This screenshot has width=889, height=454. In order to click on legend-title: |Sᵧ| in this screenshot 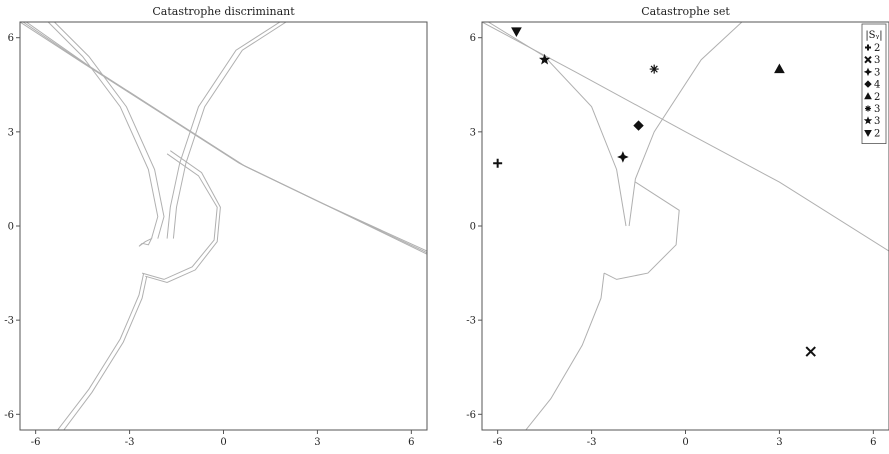, I will do `click(873, 35)`.